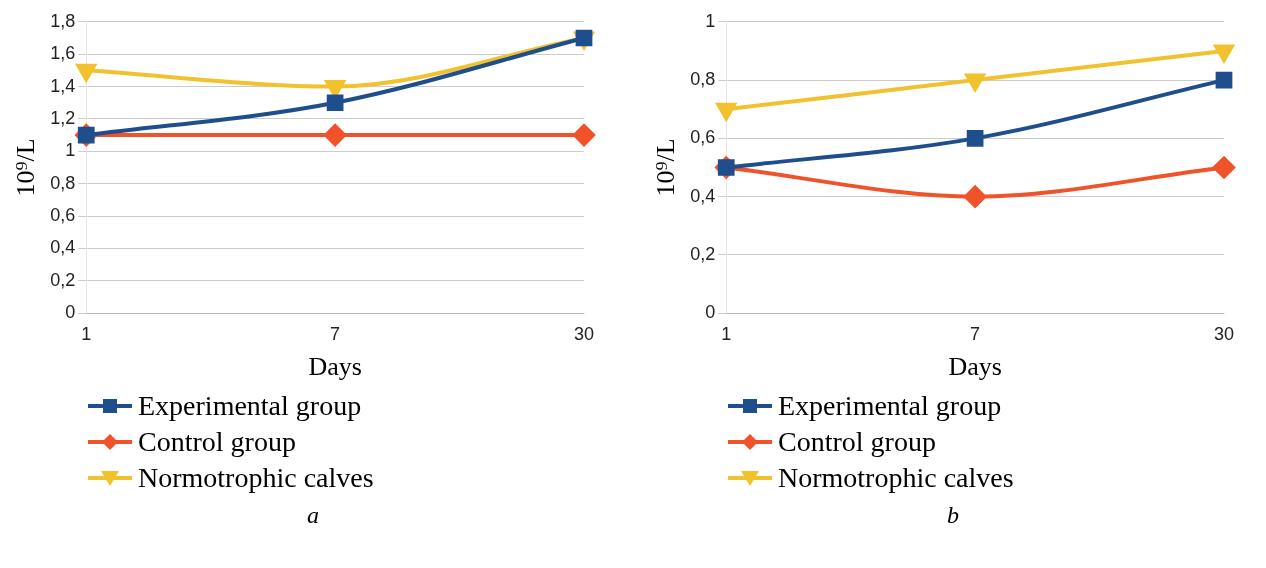 This screenshot has width=1266, height=568. I want to click on text: b, so click(953, 515).